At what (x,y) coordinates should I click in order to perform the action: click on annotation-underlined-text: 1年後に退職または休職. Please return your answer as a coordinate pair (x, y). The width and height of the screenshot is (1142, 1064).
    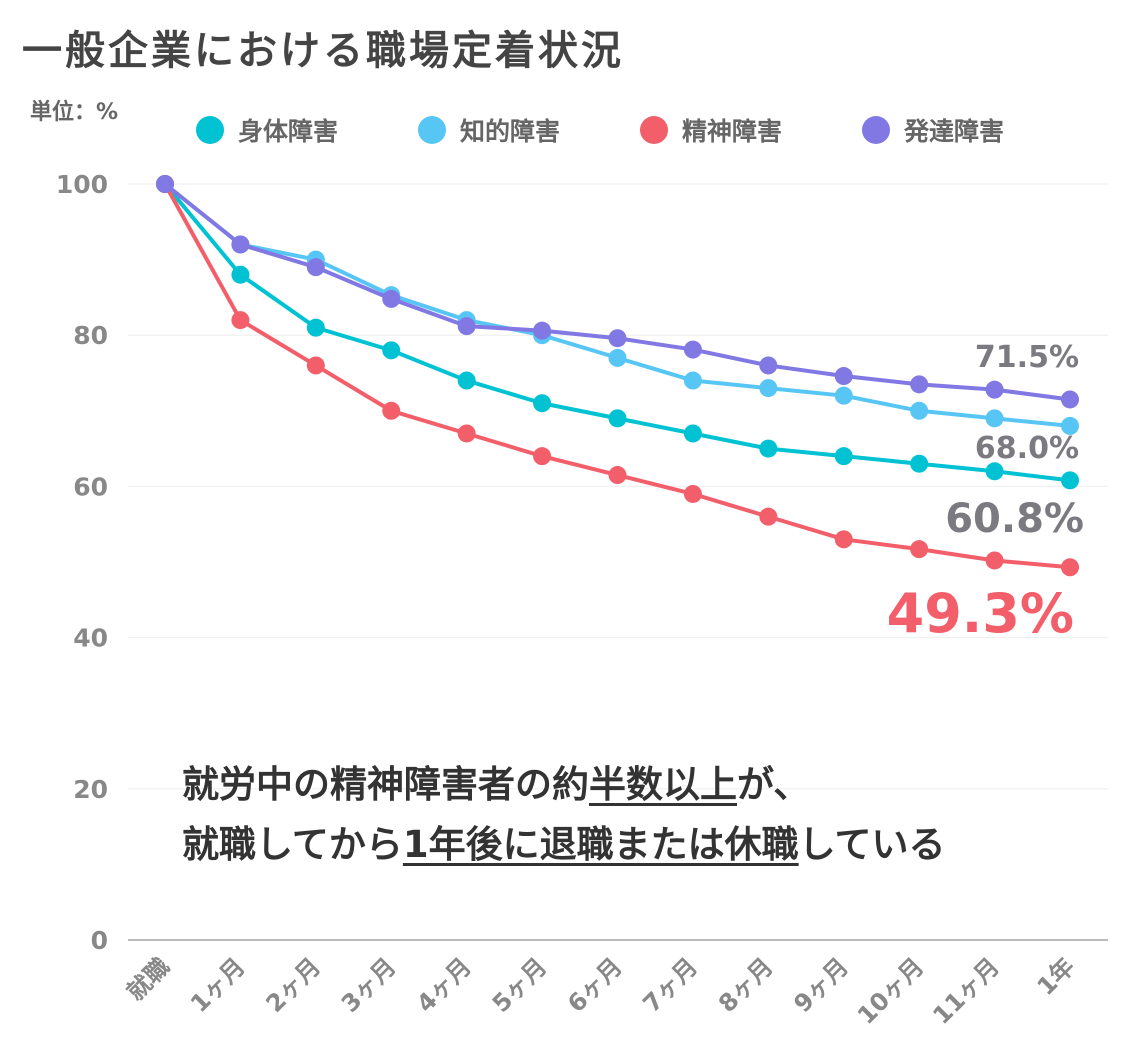
    Looking at the image, I should click on (600, 844).